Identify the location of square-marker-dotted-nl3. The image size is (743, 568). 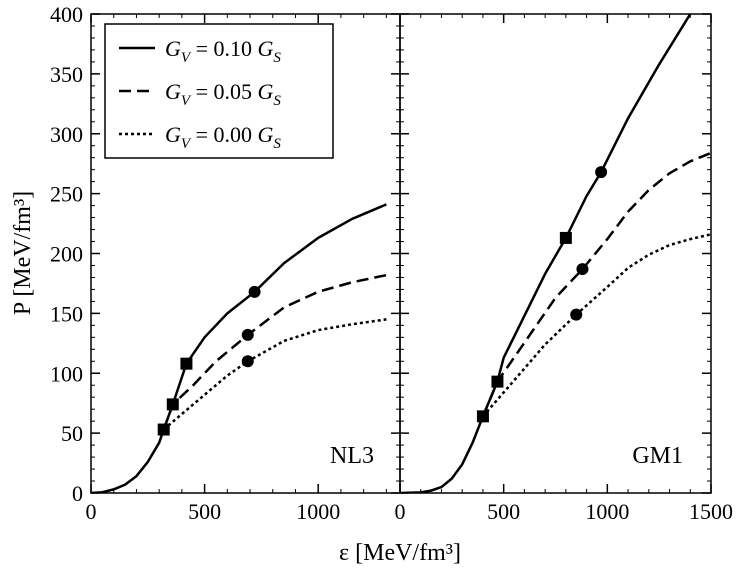
(163, 429).